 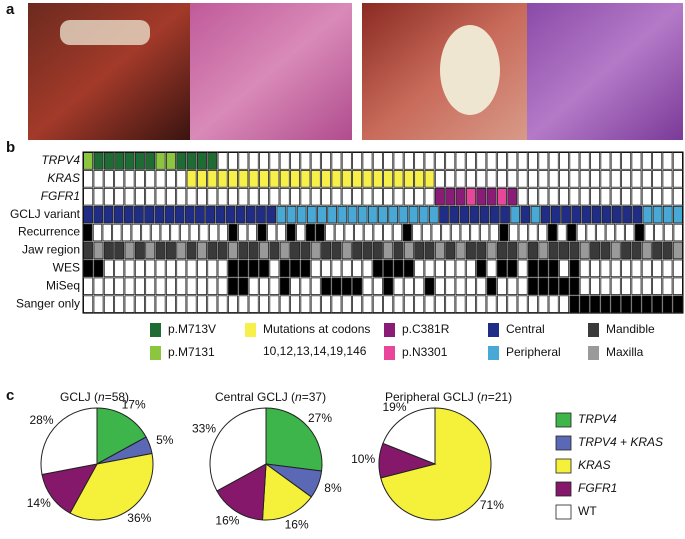 I want to click on row-label: Recurrence, so click(x=49, y=232).